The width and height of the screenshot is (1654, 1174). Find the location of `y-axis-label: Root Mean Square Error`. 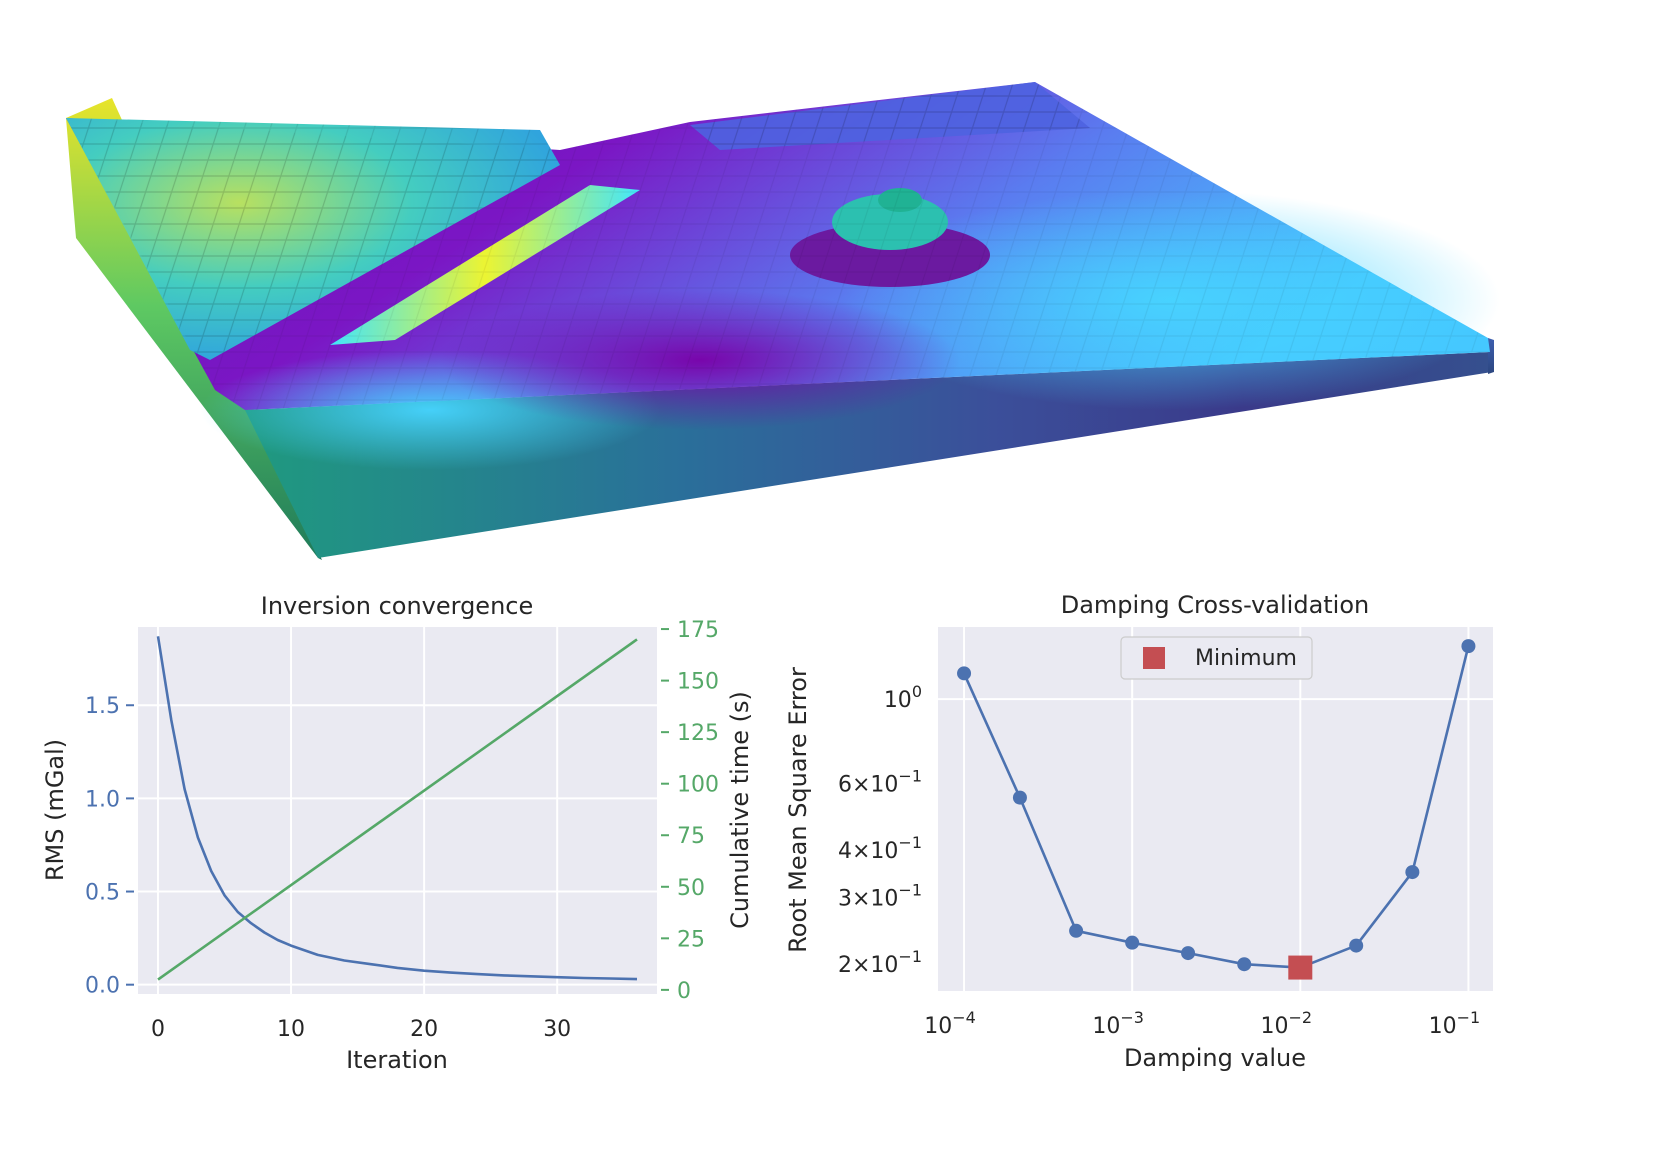

y-axis-label: Root Mean Square Error is located at coordinates (798, 810).